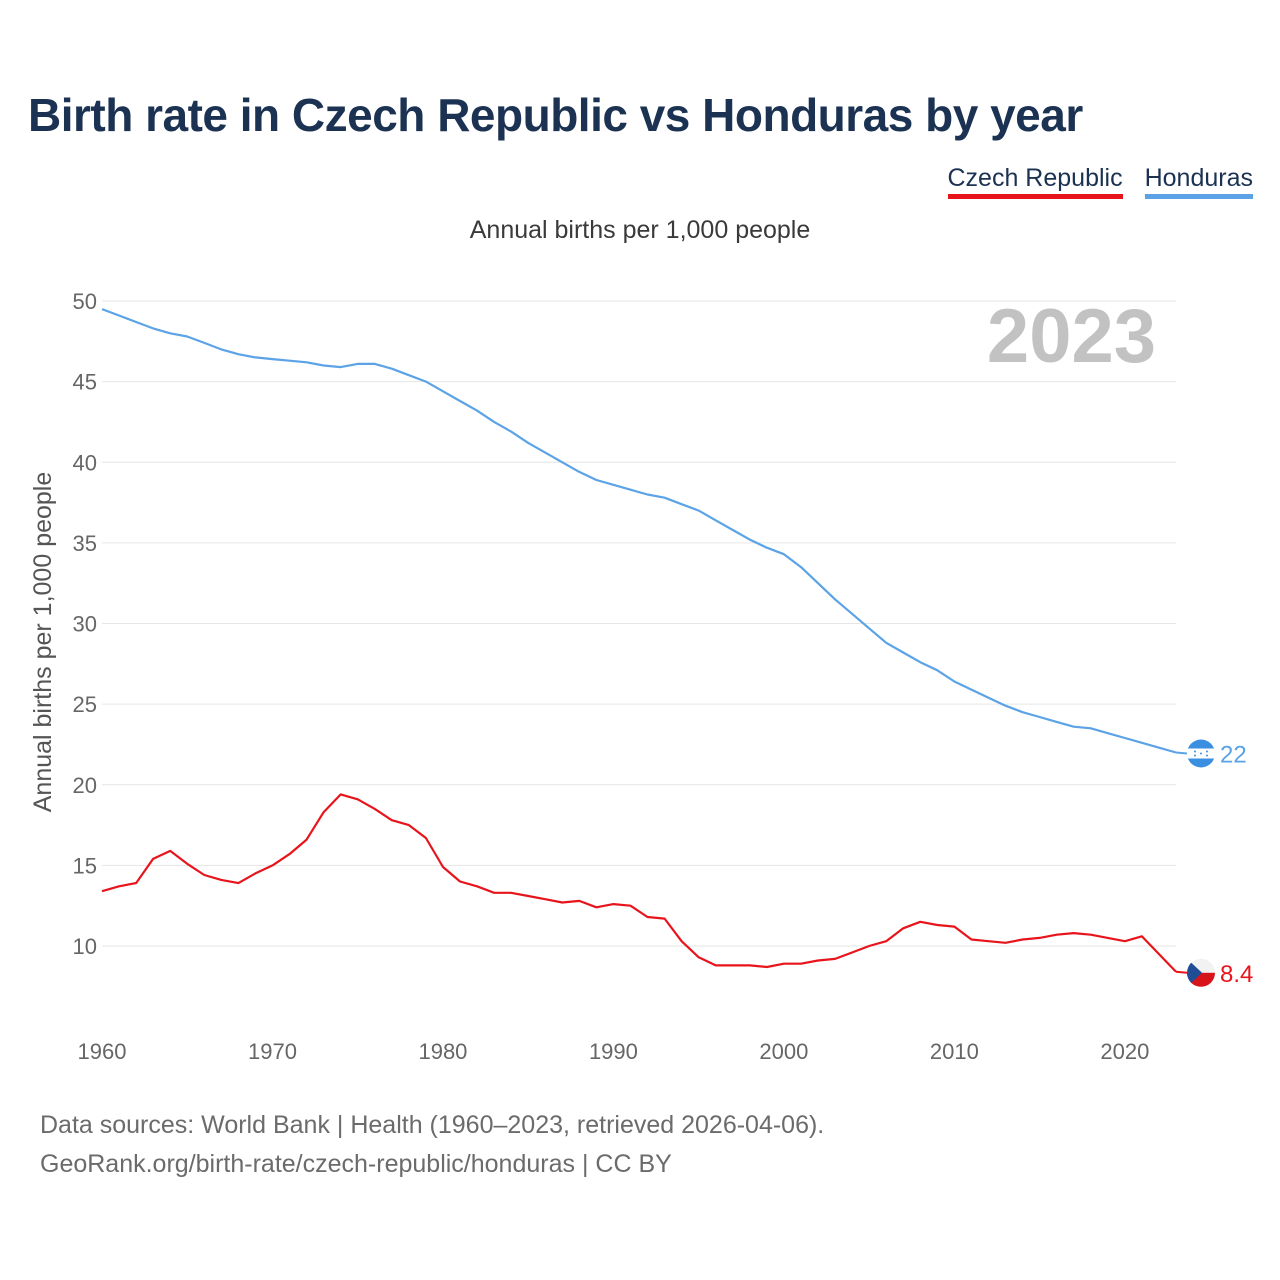 The image size is (1280, 1280). What do you see at coordinates (43, 642) in the screenshot?
I see `y-axis-label: Annual births per 1,000 people` at bounding box center [43, 642].